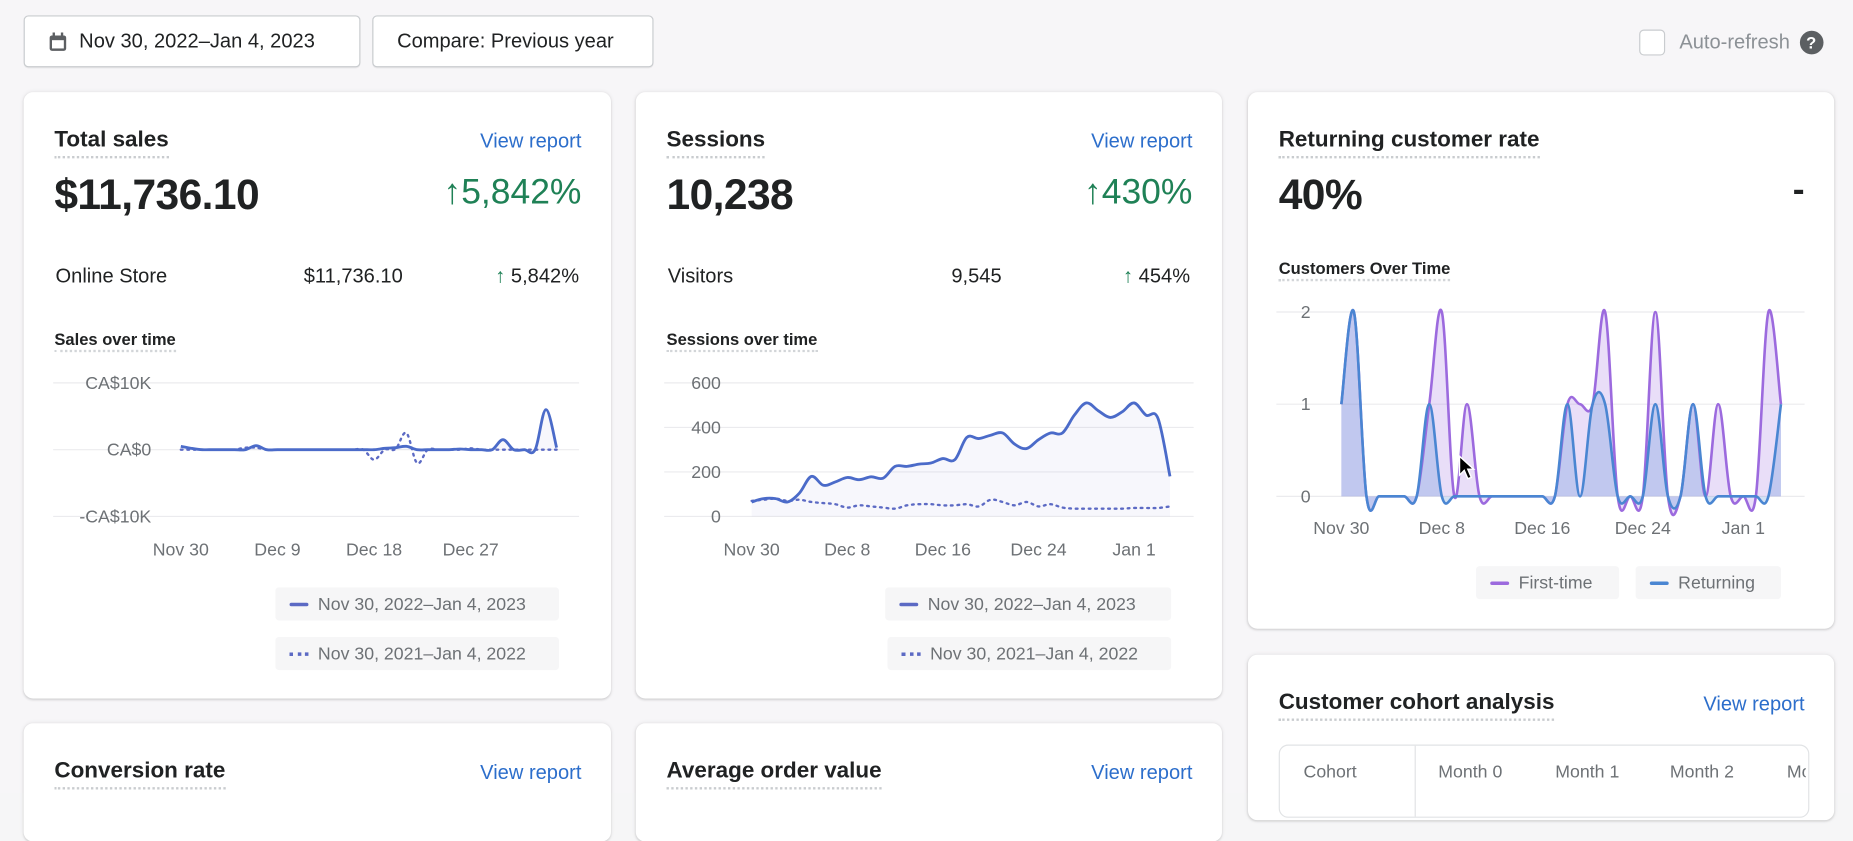 The image size is (1853, 841). Describe the element at coordinates (471, 549) in the screenshot. I see `x-tick-label: Dec 27` at that location.